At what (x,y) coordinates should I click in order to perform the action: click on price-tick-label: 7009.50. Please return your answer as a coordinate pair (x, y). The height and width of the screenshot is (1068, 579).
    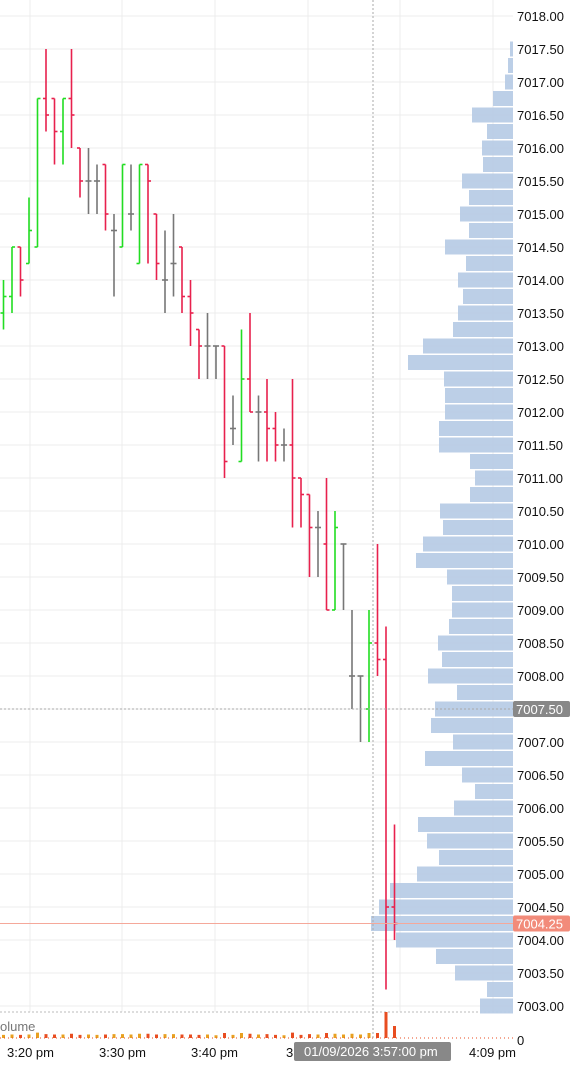
    Looking at the image, I should click on (540, 577).